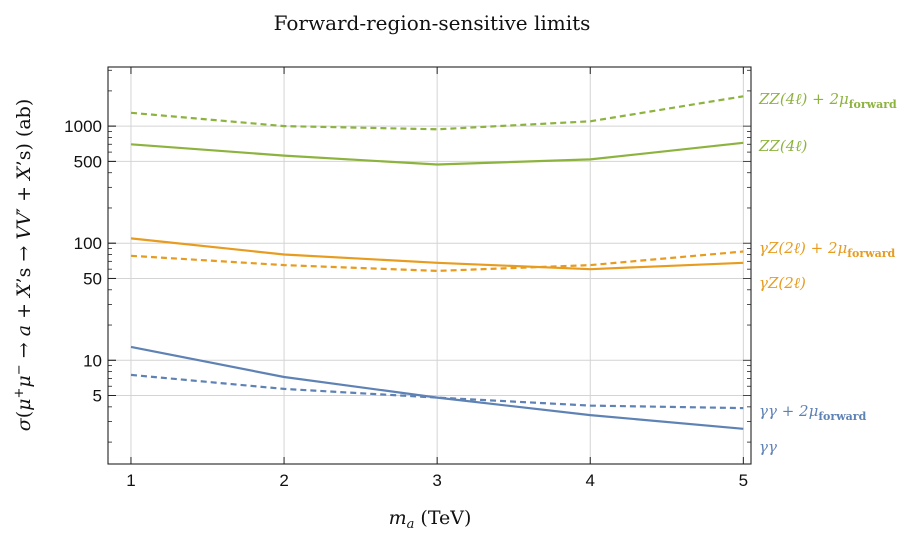 This screenshot has width=923, height=534. Describe the element at coordinates (88, 243) in the screenshot. I see `y-tick-label: 100` at that location.